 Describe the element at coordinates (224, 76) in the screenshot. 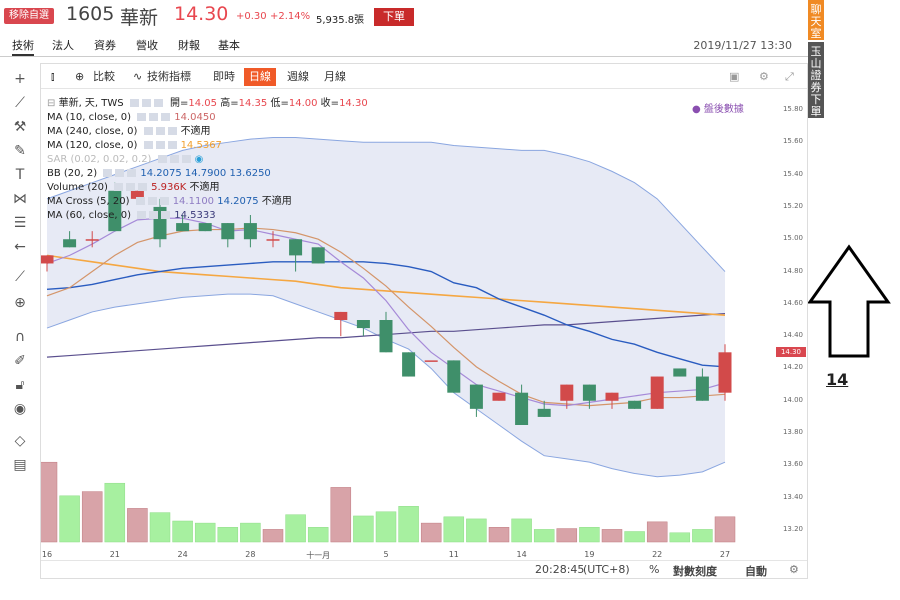

I see `intraday-button: 即時` at that location.